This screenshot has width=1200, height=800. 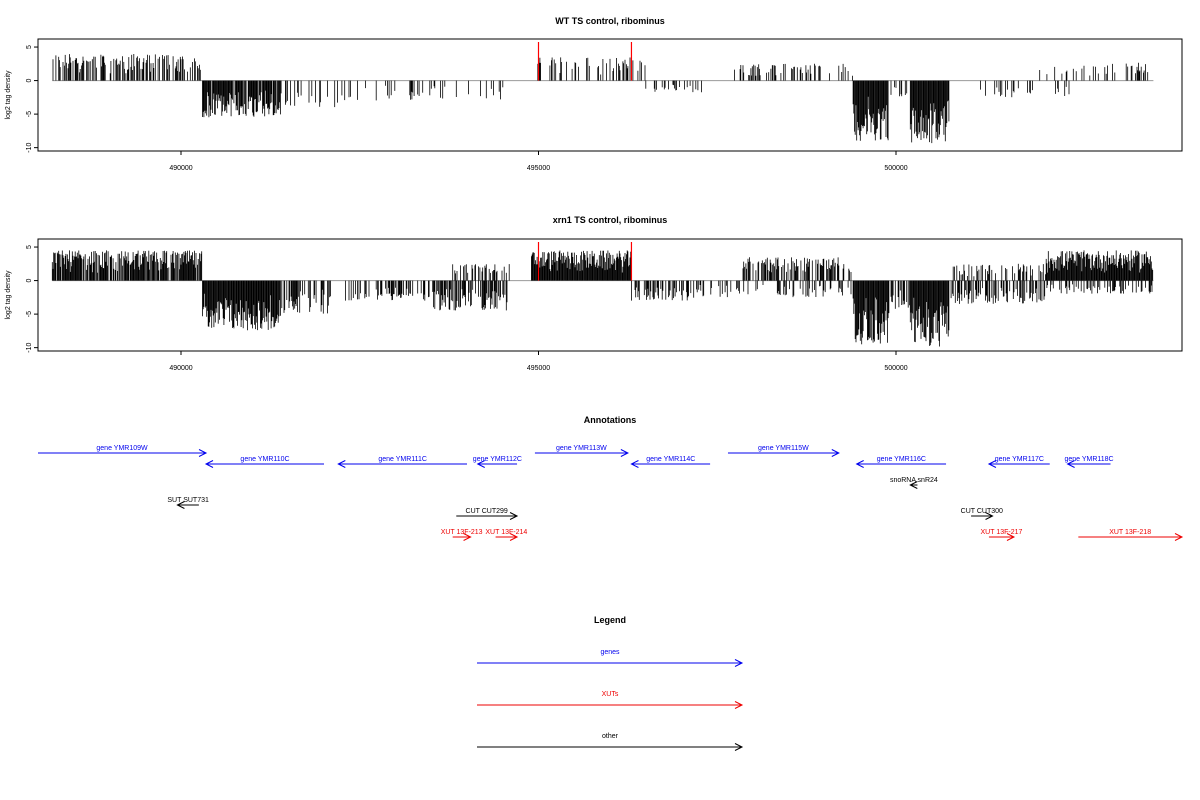 I want to click on feature-label: SUT SUT731, so click(x=188, y=500).